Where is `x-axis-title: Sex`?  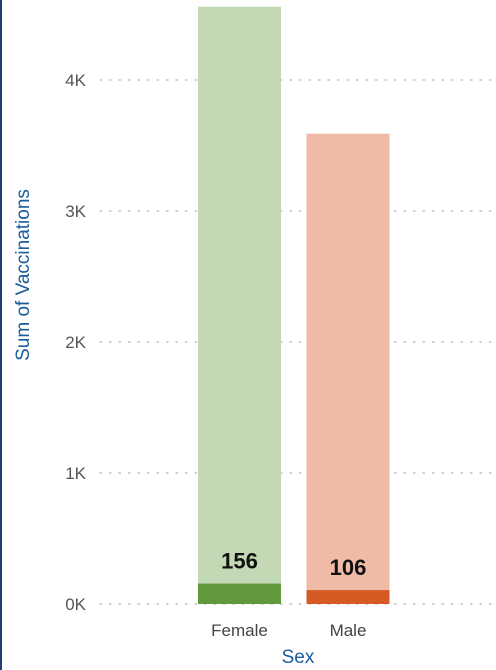 x-axis-title: Sex is located at coordinates (298, 657).